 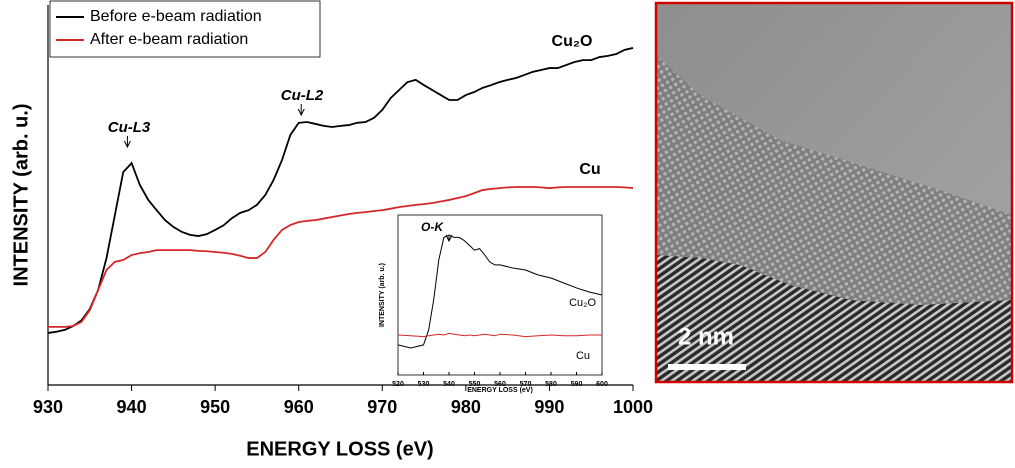 I want to click on x-tick-label: 950, so click(x=215, y=407).